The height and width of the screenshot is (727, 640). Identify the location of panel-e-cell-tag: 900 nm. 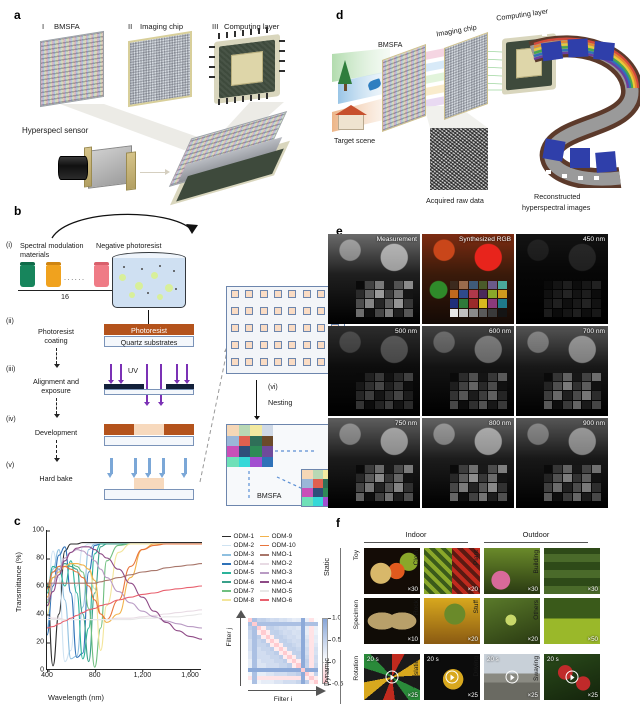
(594, 423).